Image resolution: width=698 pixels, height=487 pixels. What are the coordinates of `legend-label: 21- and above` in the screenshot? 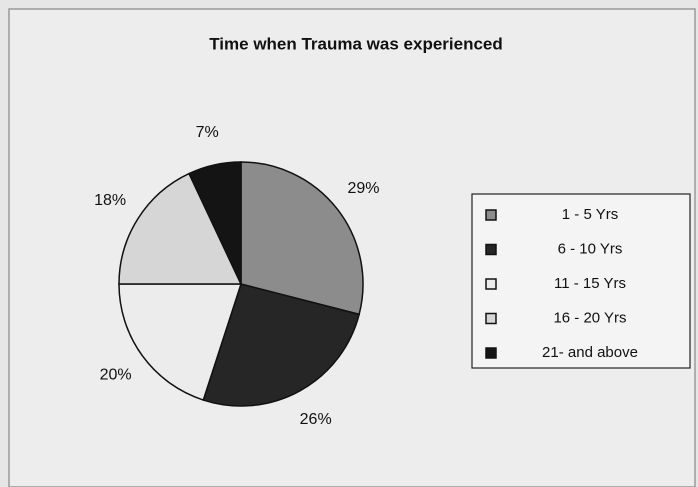 It's located at (590, 352).